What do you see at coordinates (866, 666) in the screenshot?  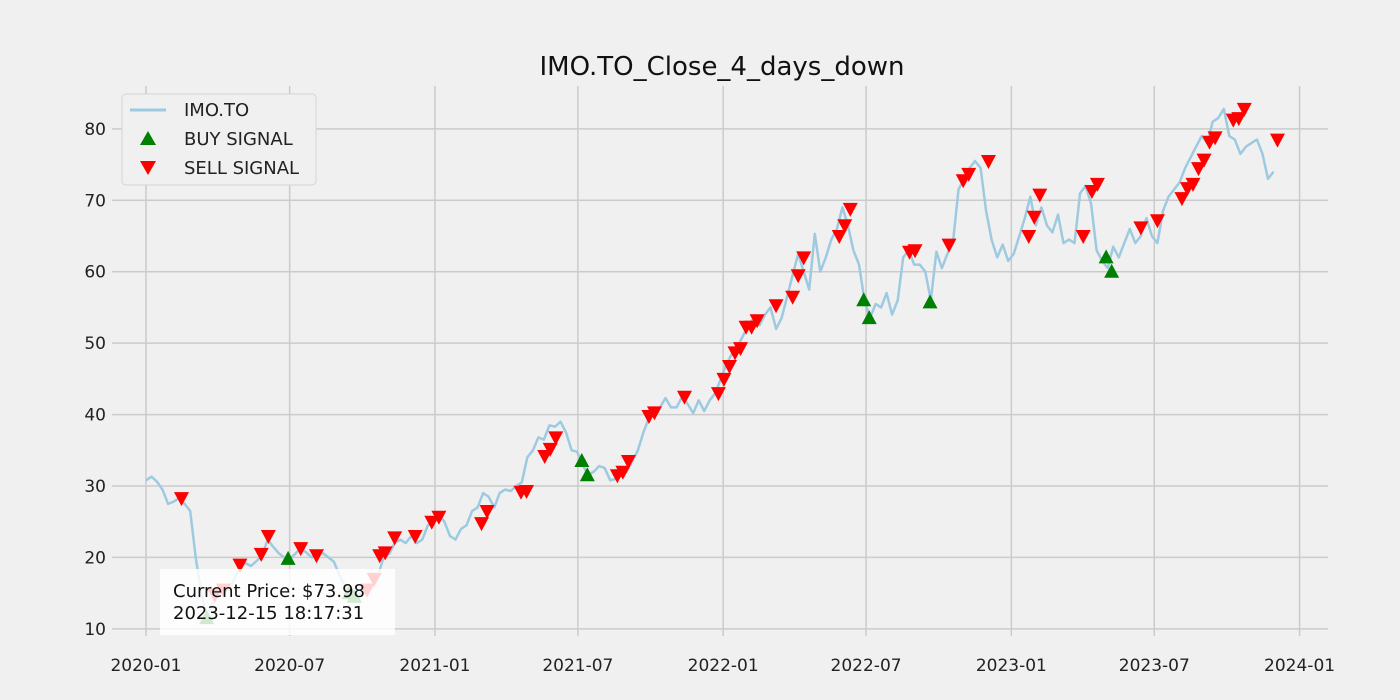 I see `x-tick-label: 2022-07` at bounding box center [866, 666].